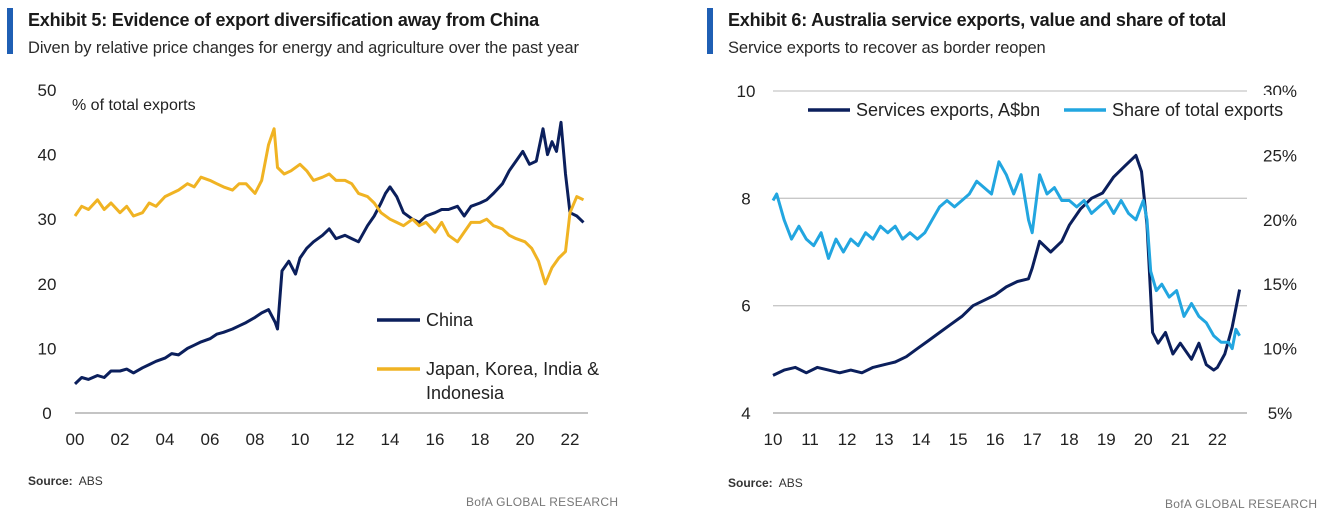  I want to click on exhibit-5-source-label: Source:, so click(50, 481).